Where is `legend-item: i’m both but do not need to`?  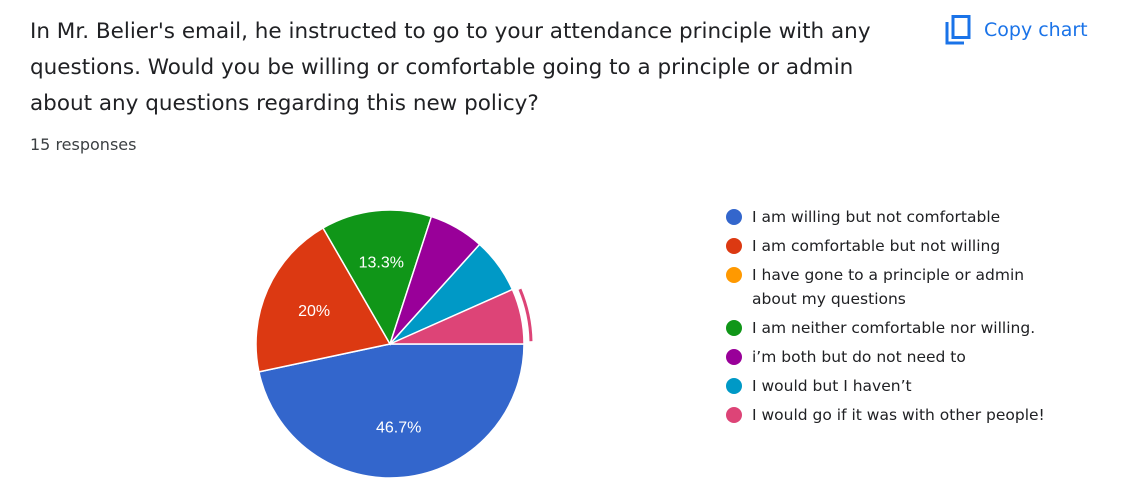
legend-item: i’m both but do not need to is located at coordinates (899, 357).